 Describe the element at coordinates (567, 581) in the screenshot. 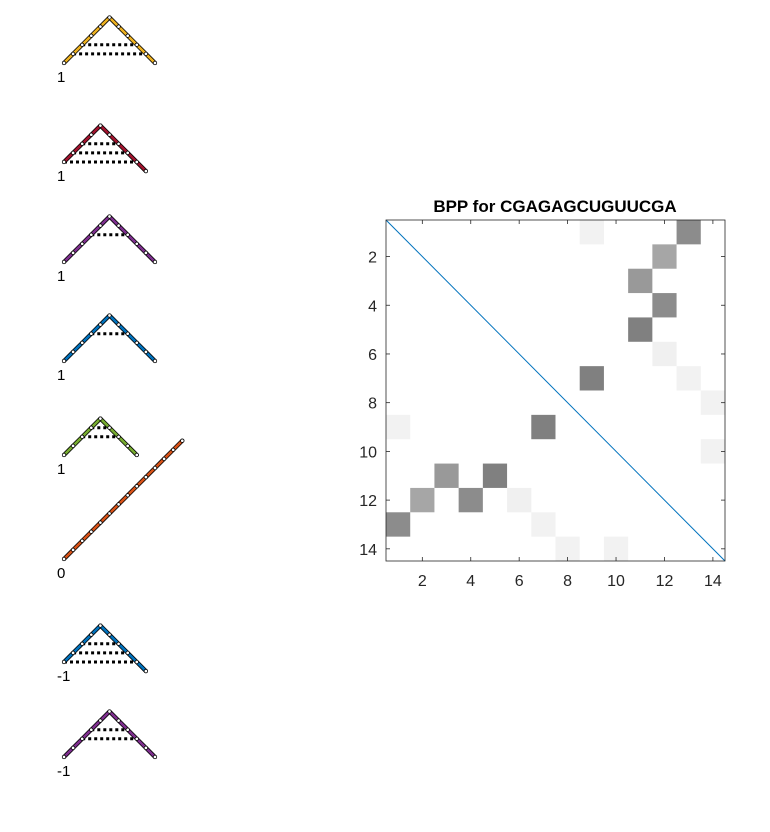

I see `x-tick-label: 8` at that location.